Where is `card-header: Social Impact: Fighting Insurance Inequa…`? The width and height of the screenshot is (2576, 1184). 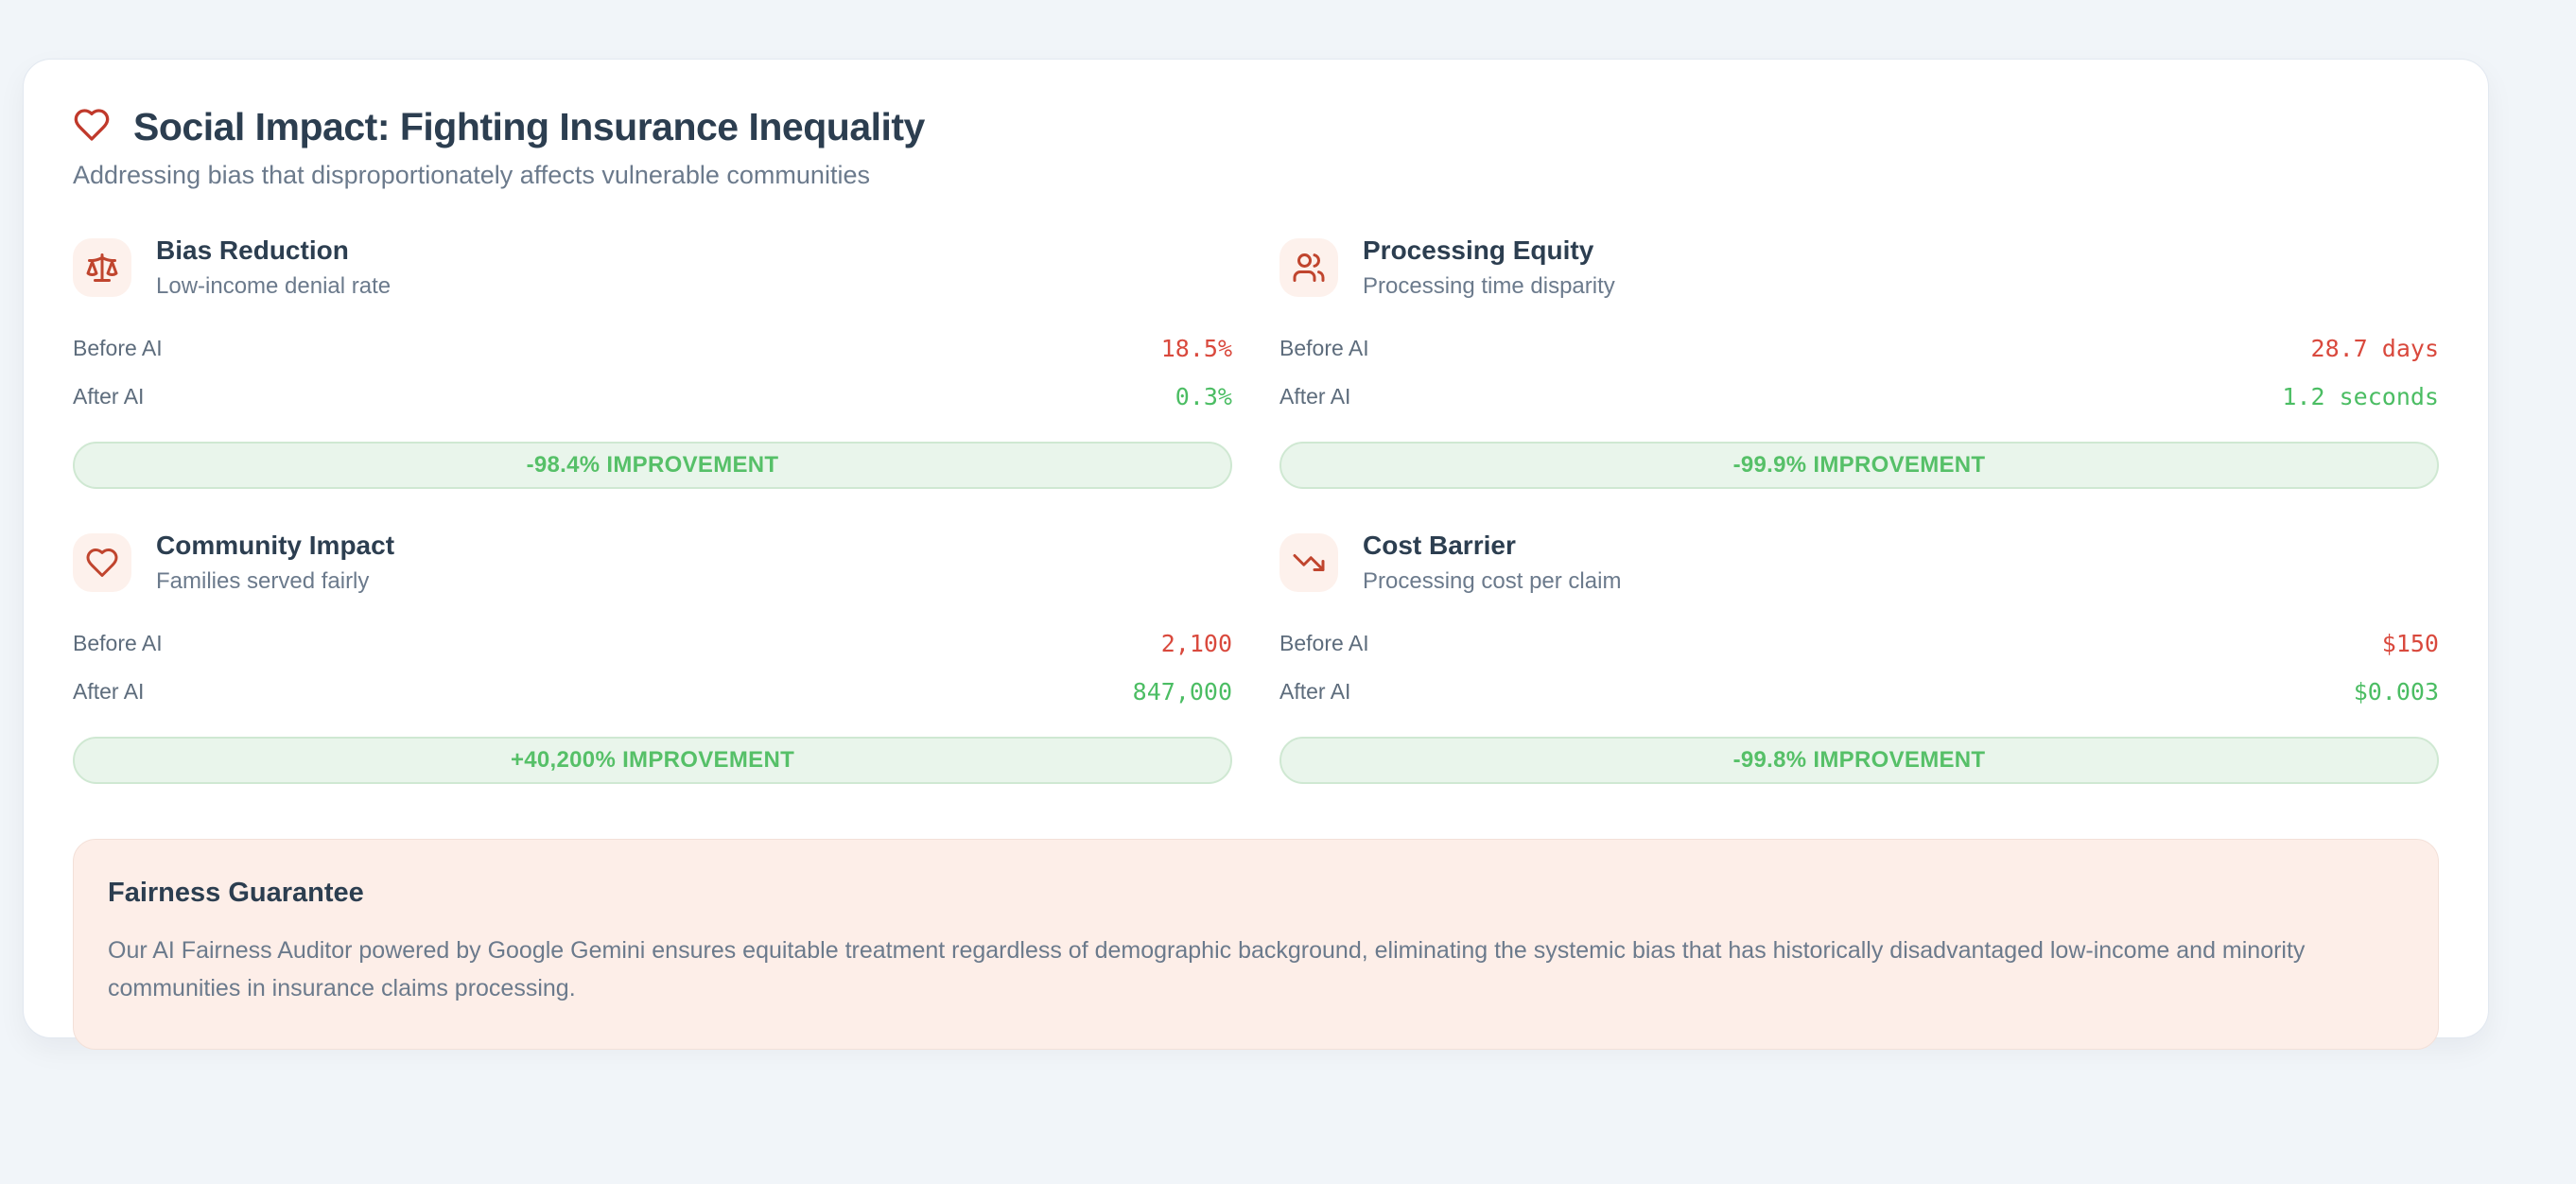 card-header: Social Impact: Fighting Insurance Inequa… is located at coordinates (1256, 147).